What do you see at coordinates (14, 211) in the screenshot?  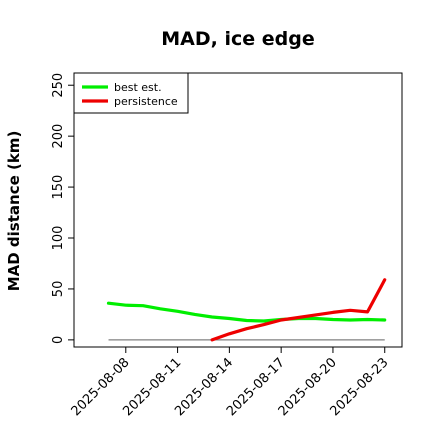 I see `y-axis-label: MAD distance (km)` at bounding box center [14, 211].